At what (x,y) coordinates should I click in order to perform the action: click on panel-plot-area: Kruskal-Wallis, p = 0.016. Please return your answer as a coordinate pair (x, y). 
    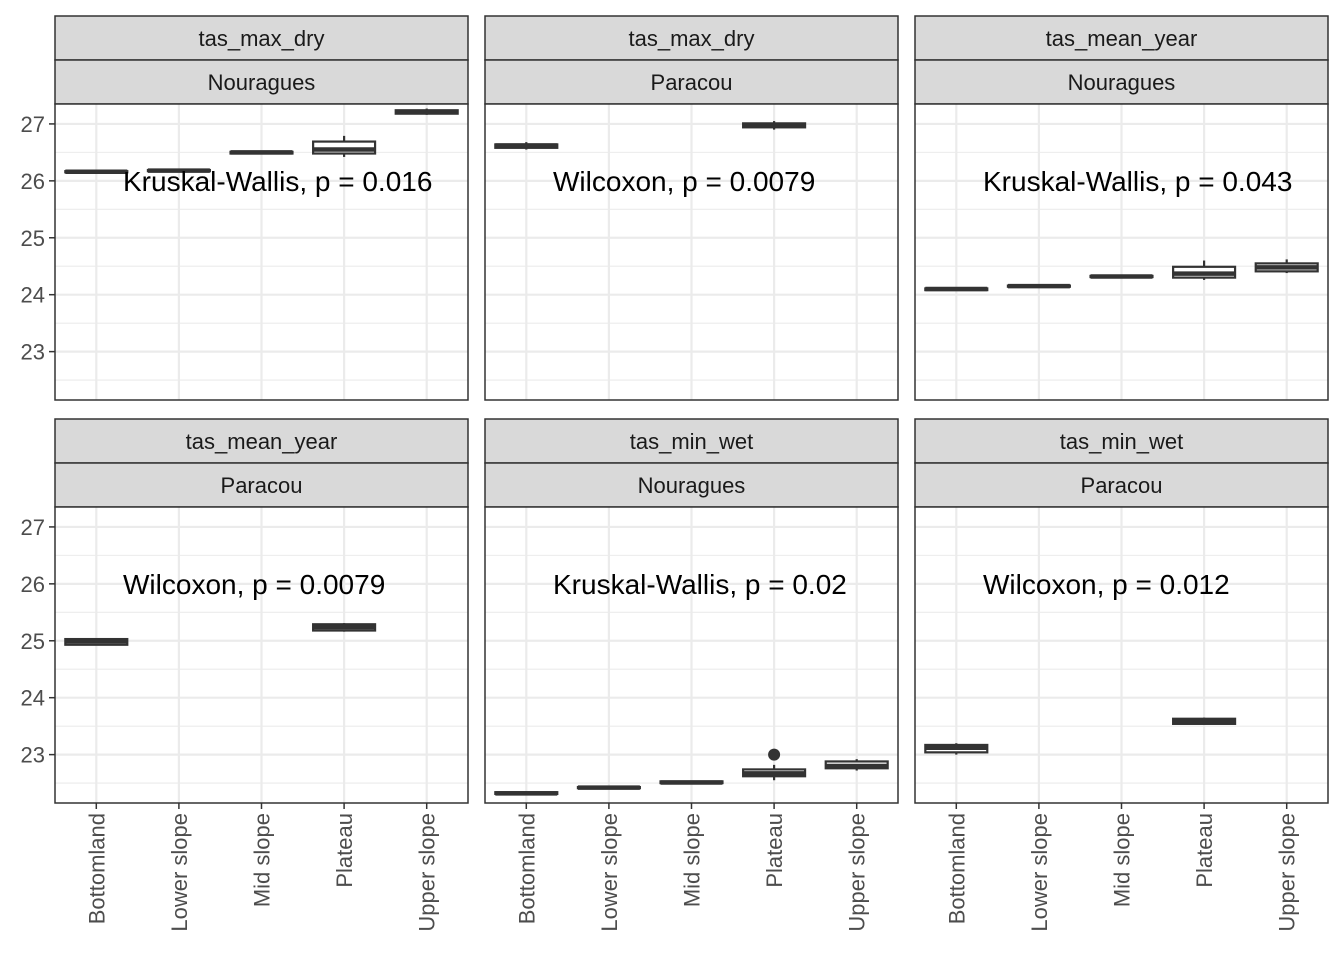
    Looking at the image, I should click on (261, 252).